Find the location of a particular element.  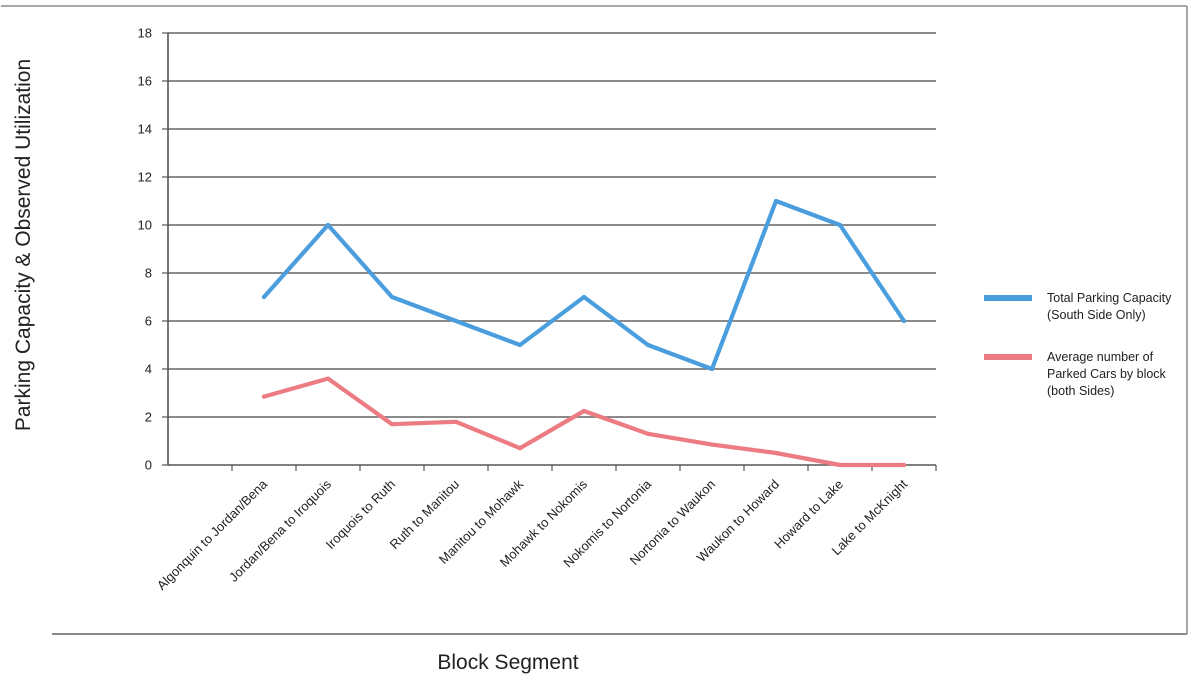

legend-label: Parked Cars by block is located at coordinates (1107, 374).